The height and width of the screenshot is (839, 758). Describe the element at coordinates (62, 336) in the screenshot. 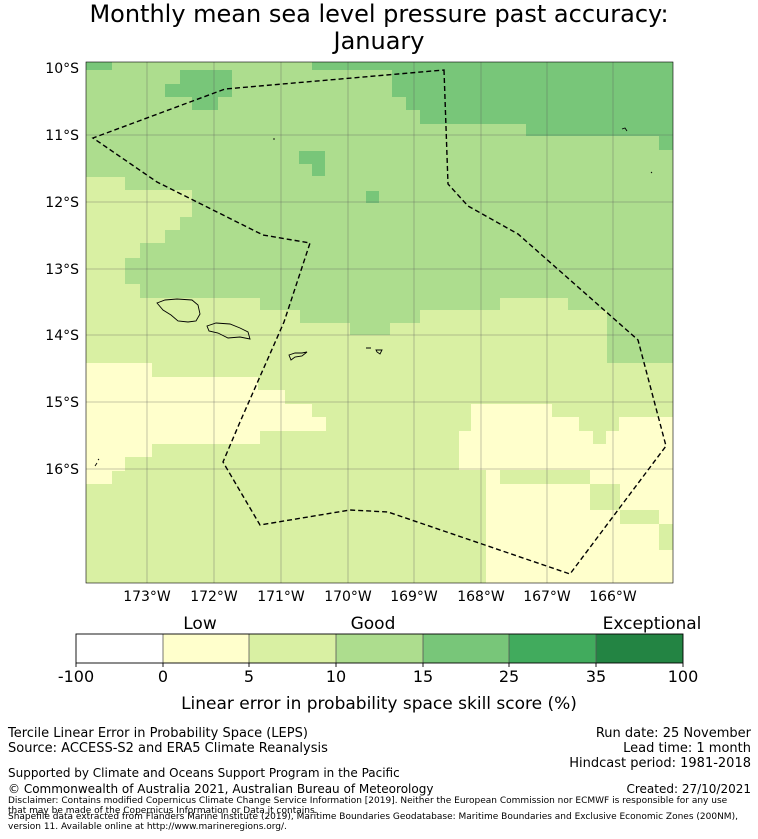

I see `lat-label: 14°S` at that location.